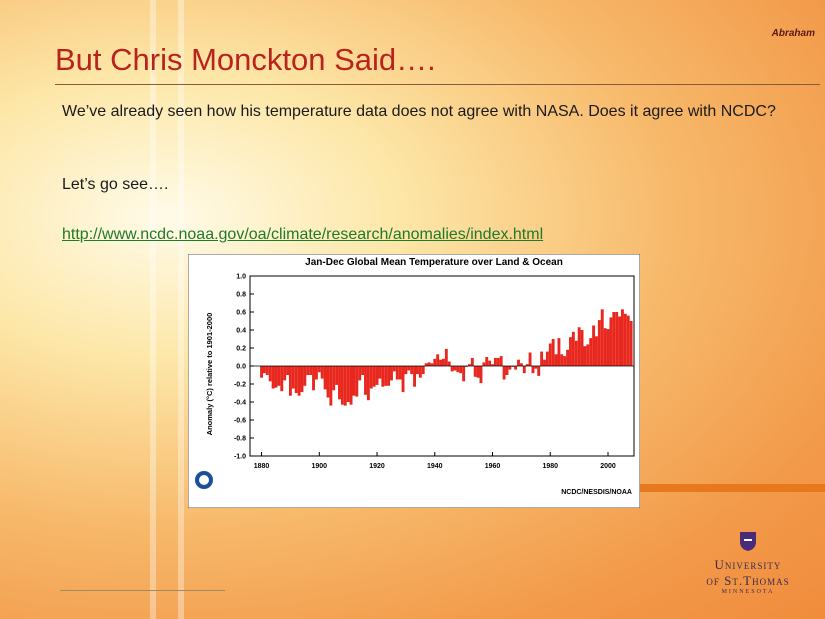 This screenshot has height=619, width=825. I want to click on accent-stripe, so click(732, 488).